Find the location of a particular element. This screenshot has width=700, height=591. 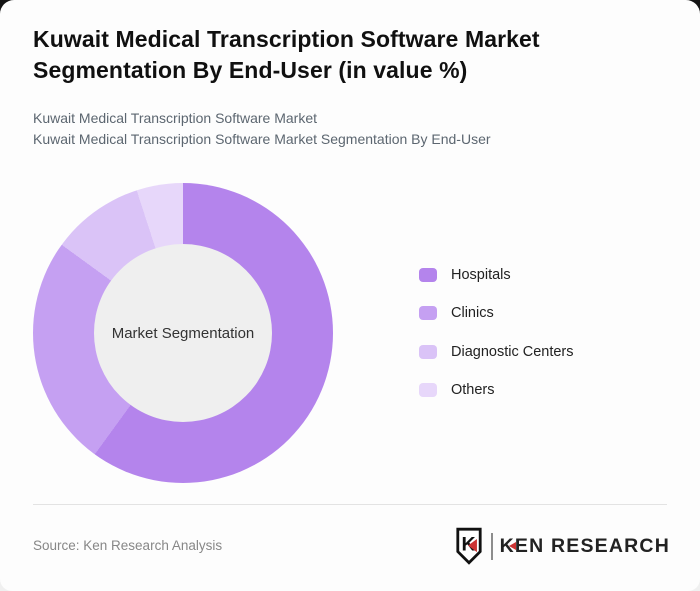

legend-label: Others is located at coordinates (473, 390).